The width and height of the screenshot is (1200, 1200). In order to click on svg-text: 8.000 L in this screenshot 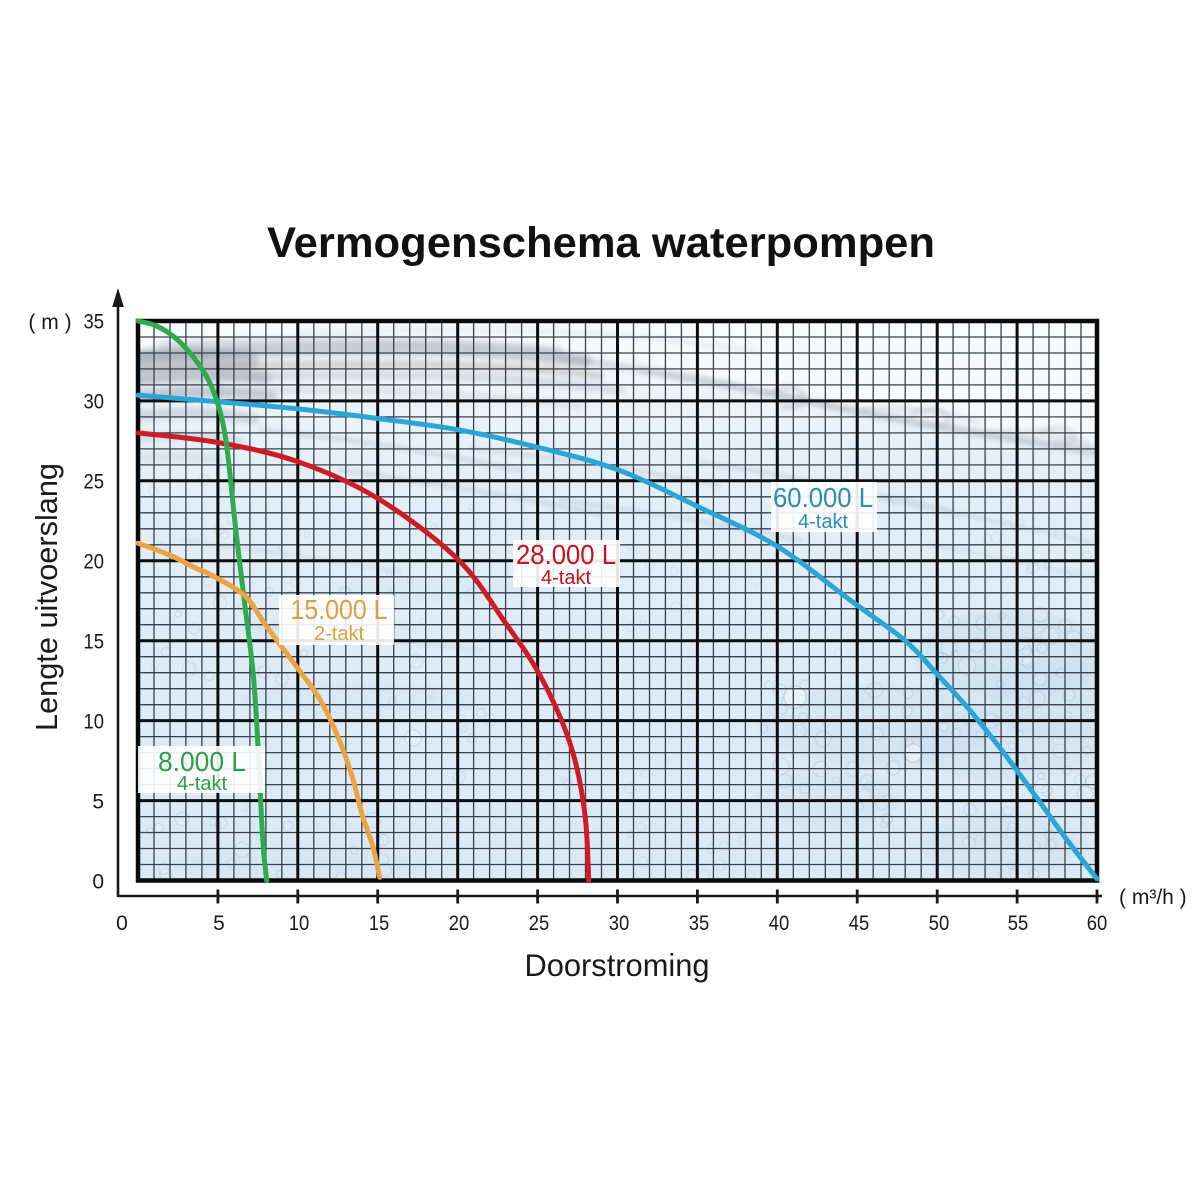, I will do `click(202, 761)`.